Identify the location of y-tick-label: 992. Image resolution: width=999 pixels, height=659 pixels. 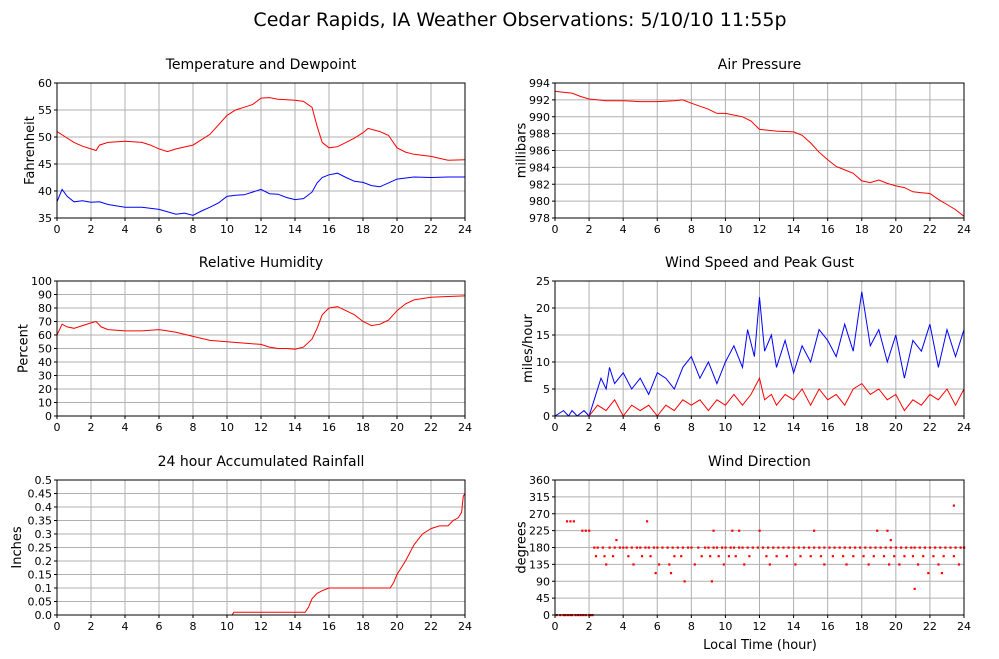
(539, 100).